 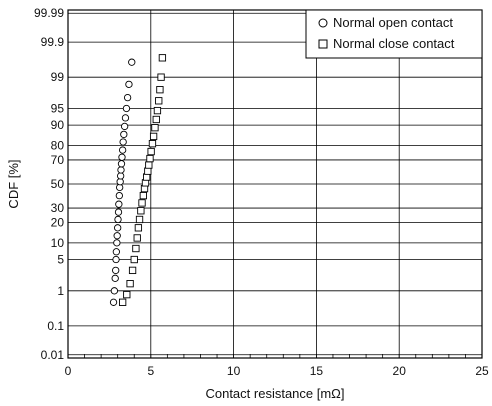 I want to click on y-tick-label: 80, so click(x=58, y=145).